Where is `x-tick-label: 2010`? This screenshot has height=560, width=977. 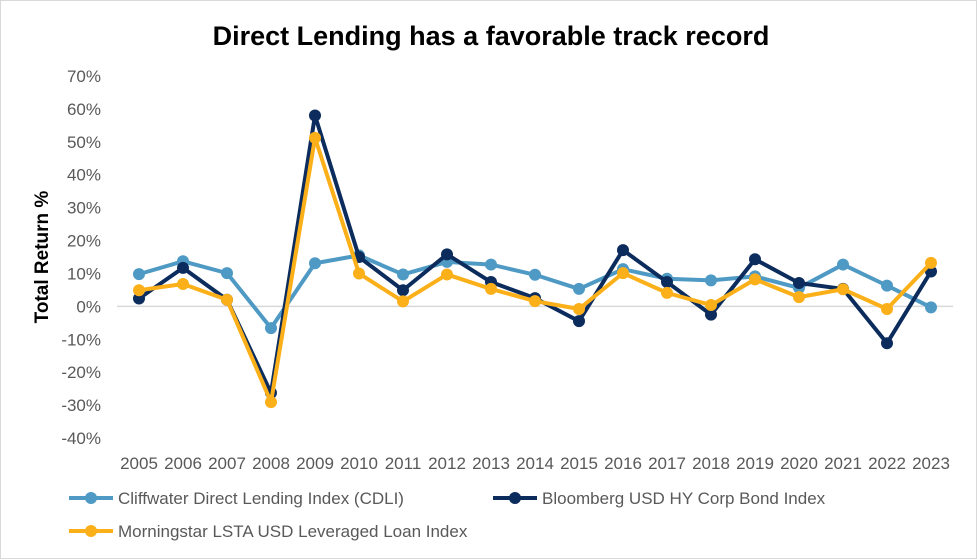
x-tick-label: 2010 is located at coordinates (359, 463).